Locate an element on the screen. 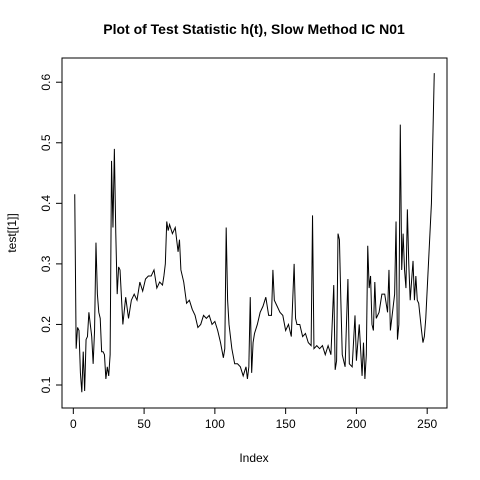  x-tick-label: 200 is located at coordinates (356, 424).